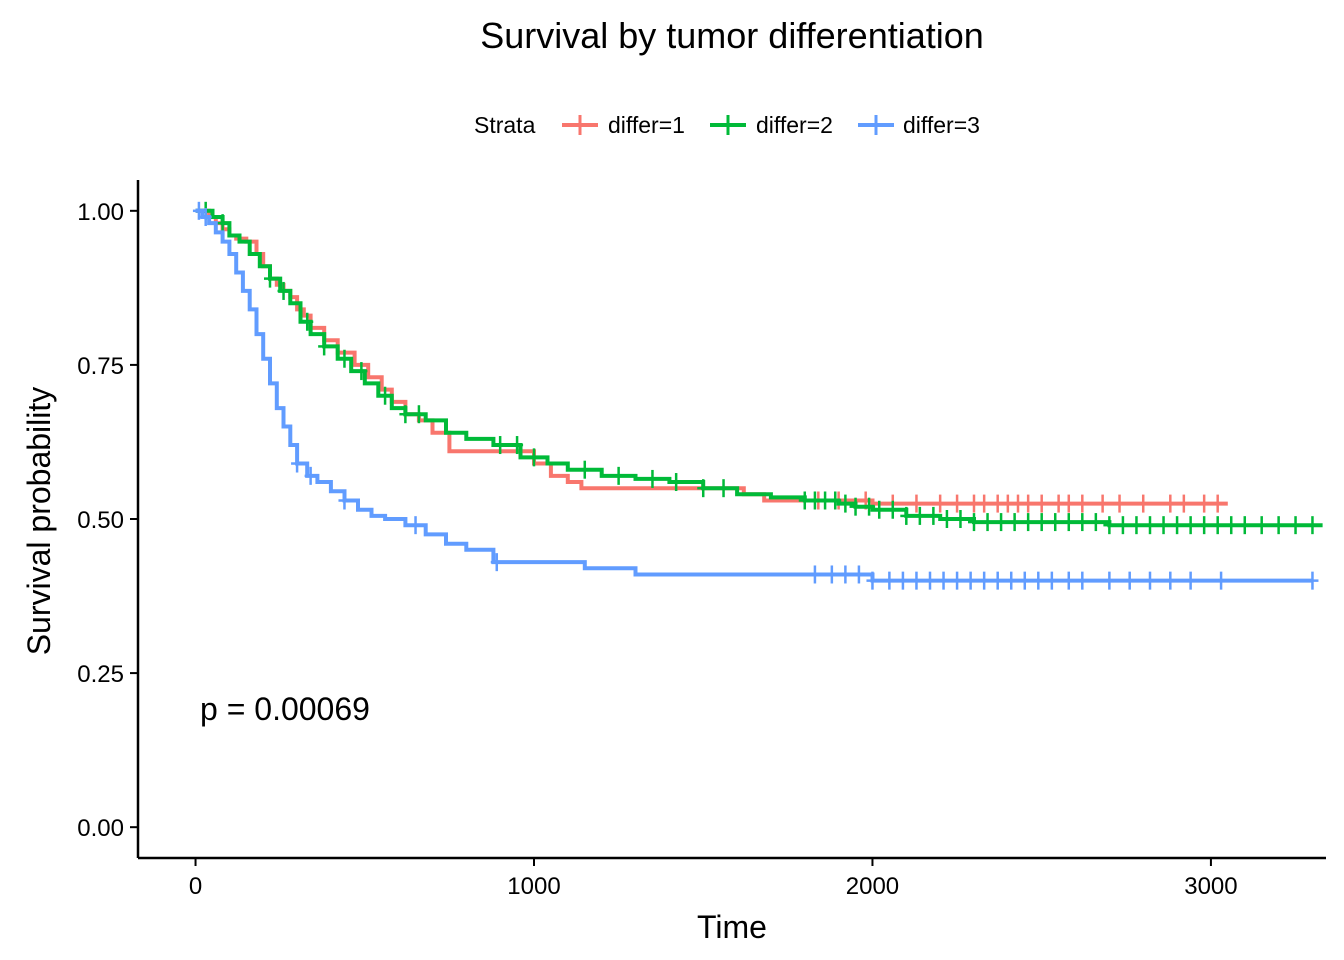  Describe the element at coordinates (100, 674) in the screenshot. I see `y-tick-label: 0.25` at that location.